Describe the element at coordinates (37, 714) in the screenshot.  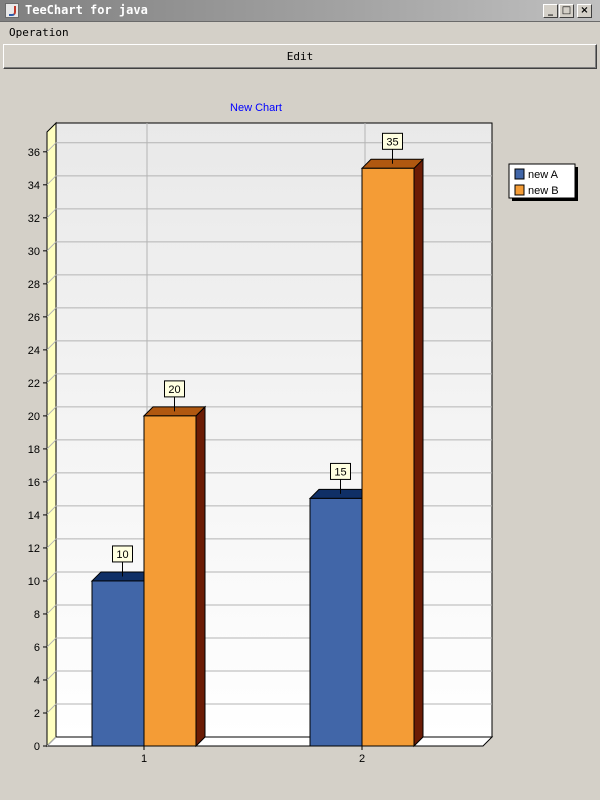
I see `y-tick-label: 2` at that location.